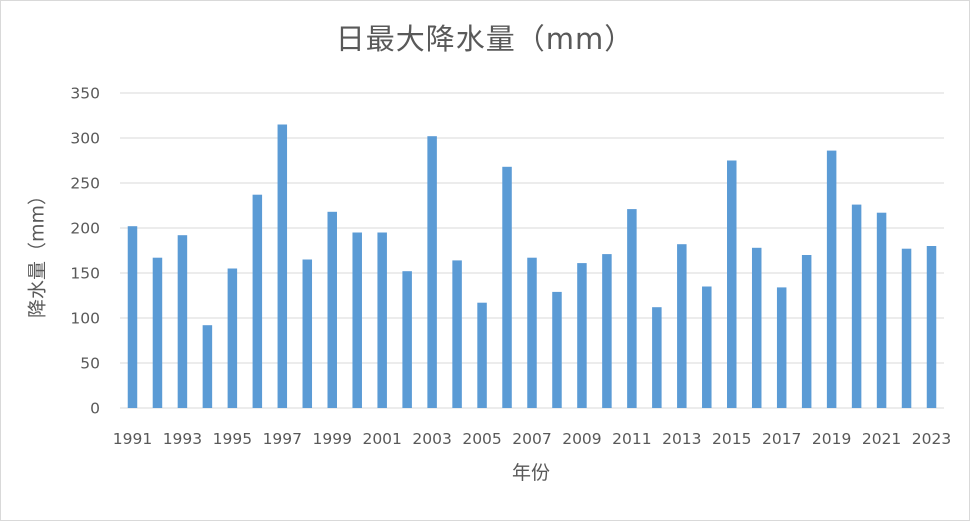 The height and width of the screenshot is (521, 970). What do you see at coordinates (407, 339) in the screenshot?
I see `bar-2002` at bounding box center [407, 339].